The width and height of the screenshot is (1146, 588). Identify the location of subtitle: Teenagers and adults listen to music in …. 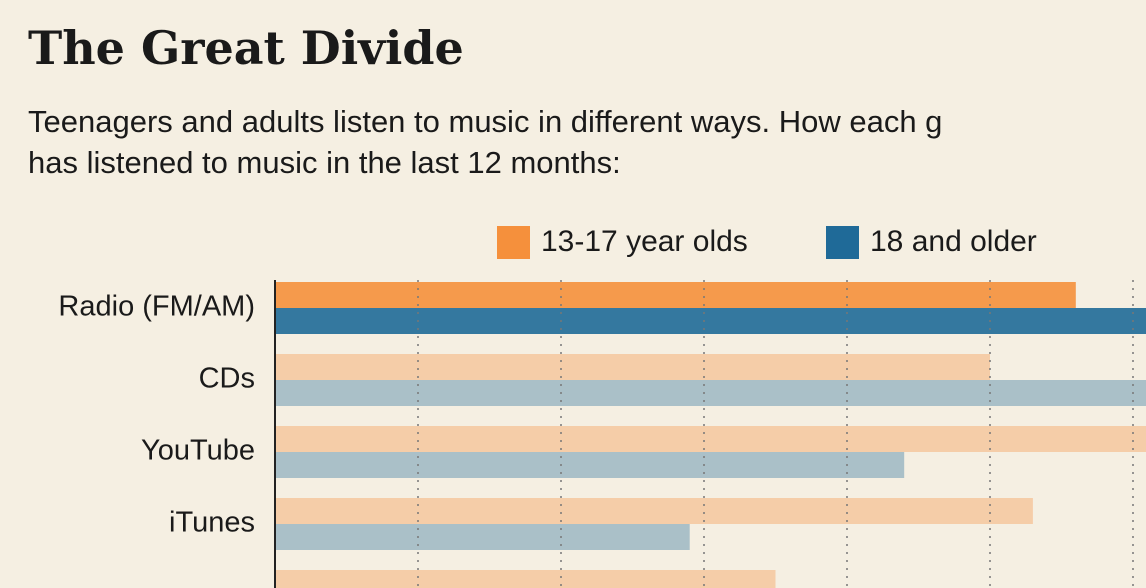
(485, 121).